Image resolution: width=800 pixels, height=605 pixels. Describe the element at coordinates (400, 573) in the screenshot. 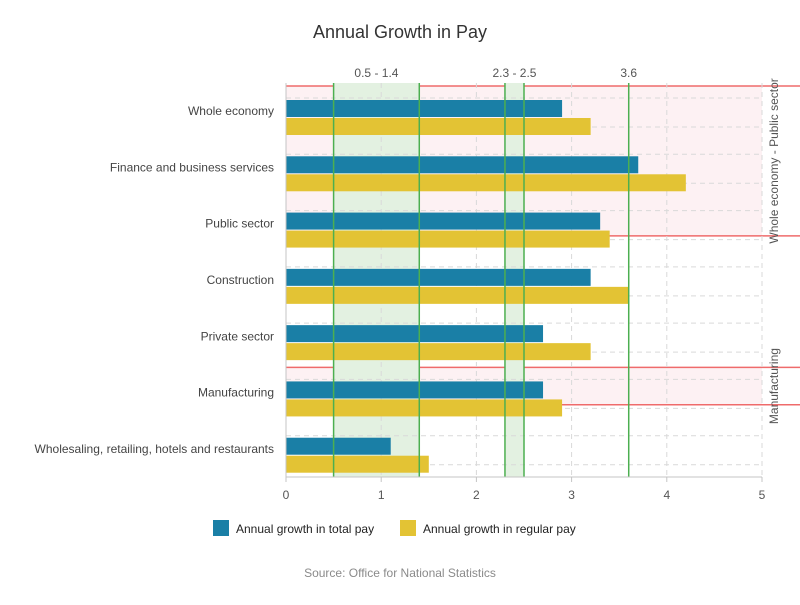

I see `source-note: Source: Office for National Statistics` at that location.